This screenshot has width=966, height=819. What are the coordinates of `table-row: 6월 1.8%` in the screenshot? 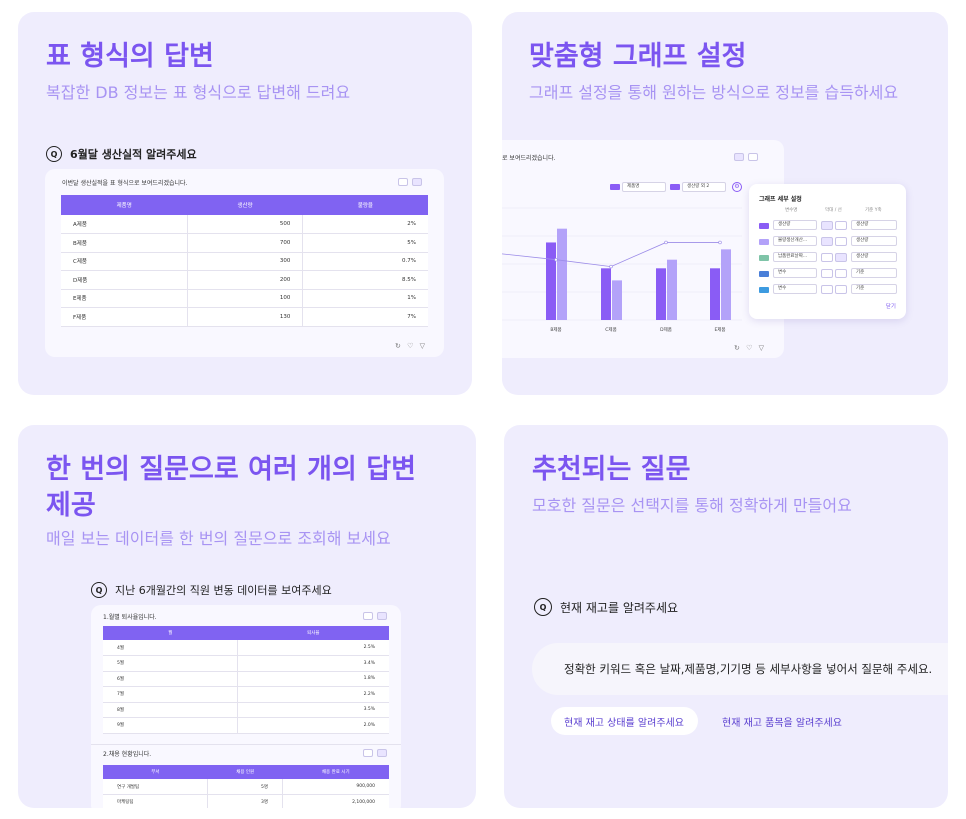 It's located at (246, 679).